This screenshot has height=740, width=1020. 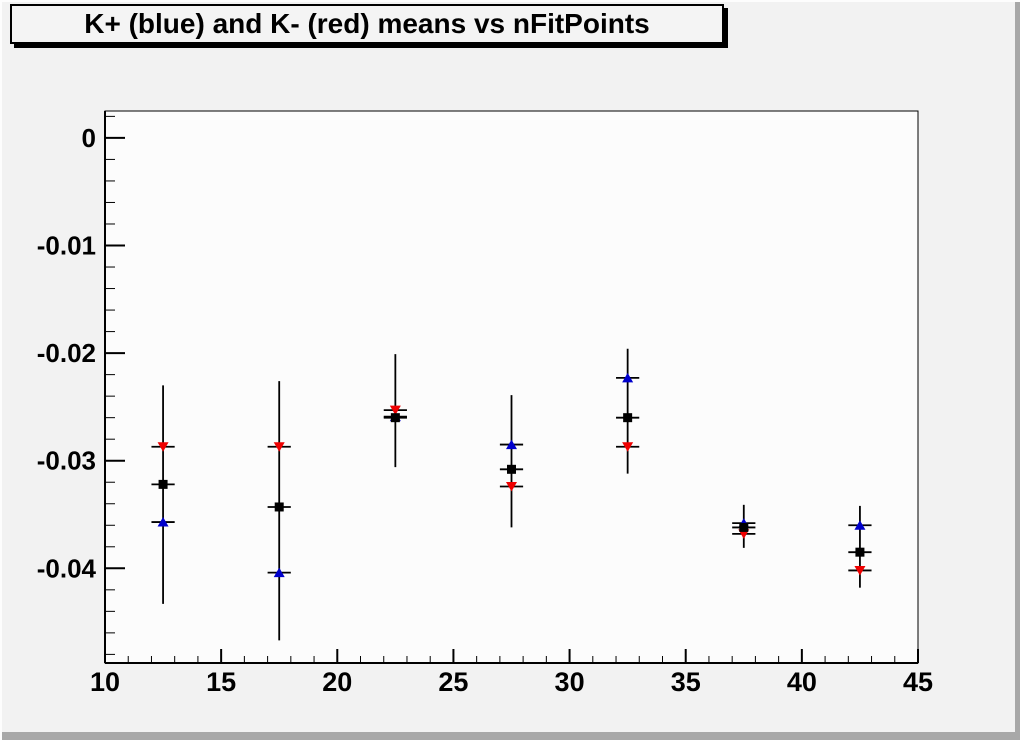 I want to click on x-tick-label: 35, so click(x=686, y=682).